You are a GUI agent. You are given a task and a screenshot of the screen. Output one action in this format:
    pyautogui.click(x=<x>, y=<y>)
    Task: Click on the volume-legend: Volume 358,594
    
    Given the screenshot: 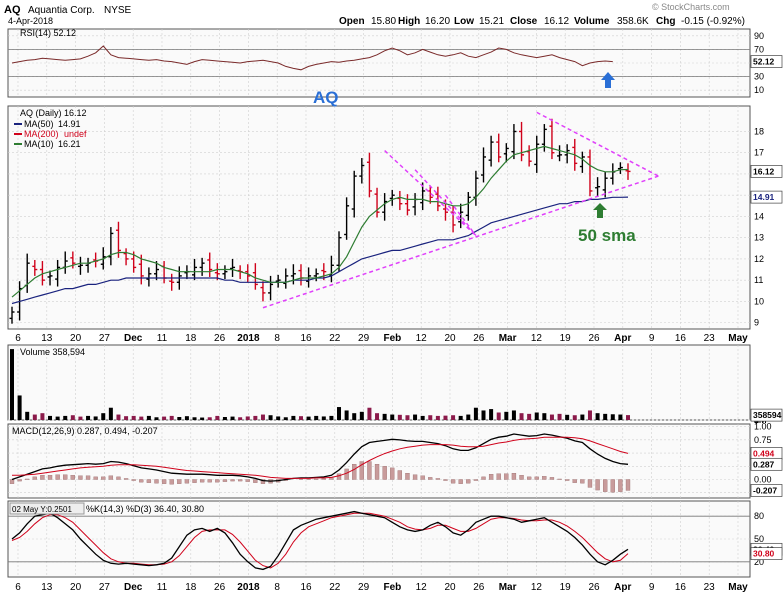 What is the action you would take?
    pyautogui.click(x=52, y=352)
    